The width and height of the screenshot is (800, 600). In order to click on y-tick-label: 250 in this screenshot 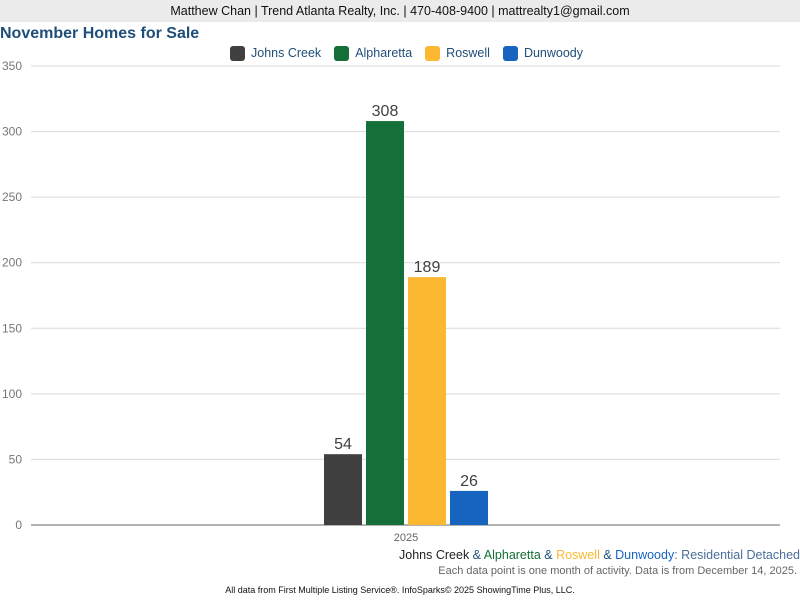, I will do `click(12, 197)`.